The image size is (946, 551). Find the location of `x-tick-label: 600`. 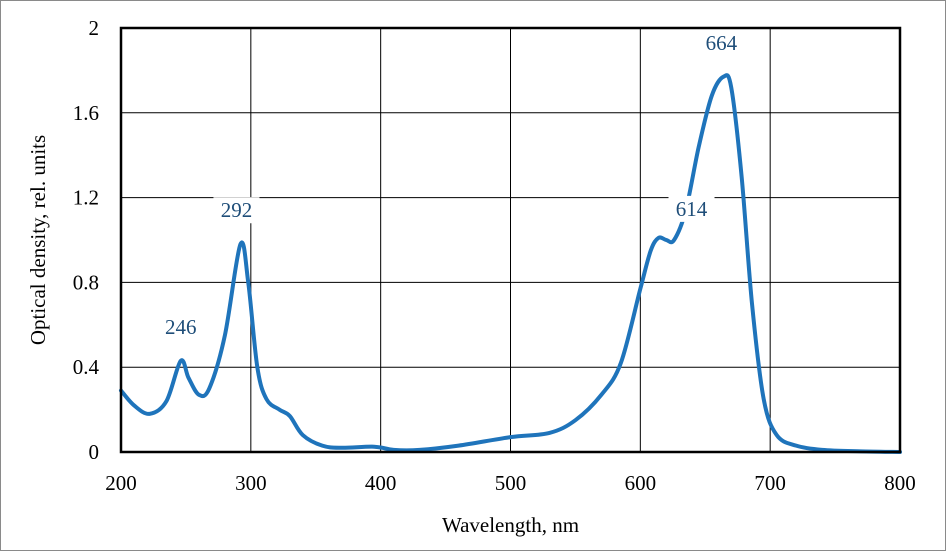

x-tick-label: 600 is located at coordinates (641, 483).